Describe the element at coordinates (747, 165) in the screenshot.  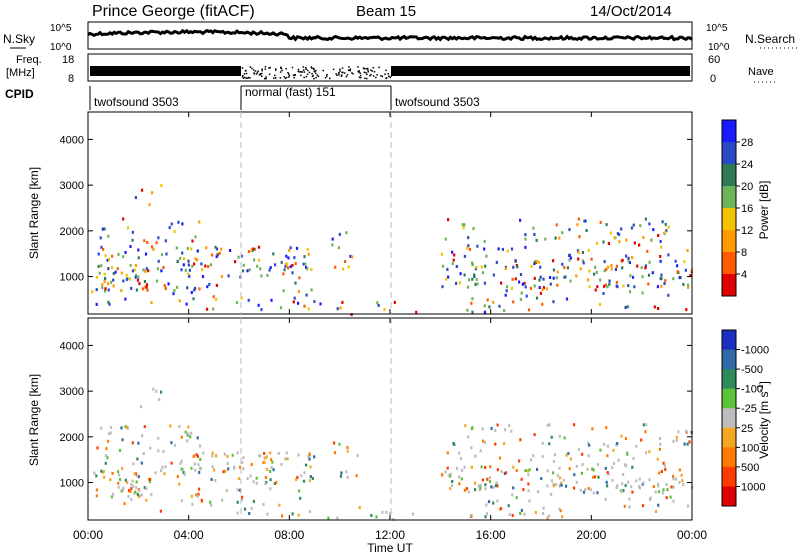
I see `colorbar-tick-label: 24` at that location.